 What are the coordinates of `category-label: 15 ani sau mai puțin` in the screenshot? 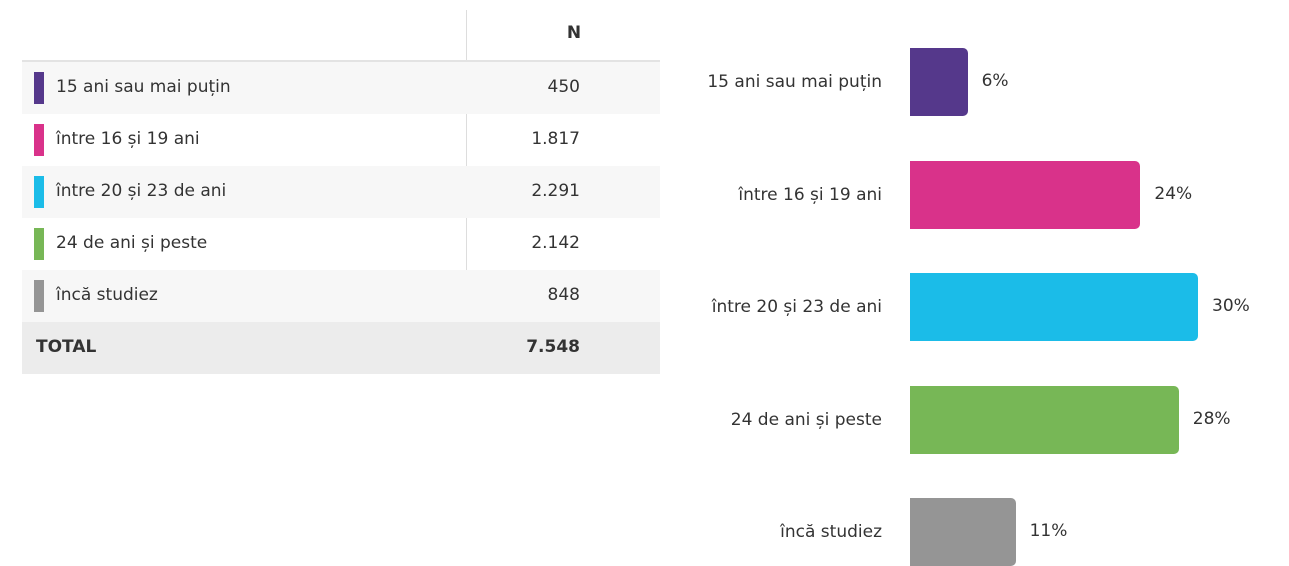 It's located at (794, 82).